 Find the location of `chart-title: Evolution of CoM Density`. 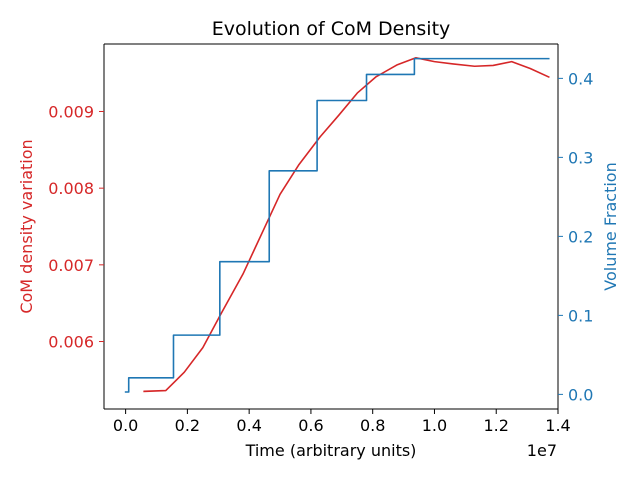

chart-title: Evolution of CoM Density is located at coordinates (331, 29).